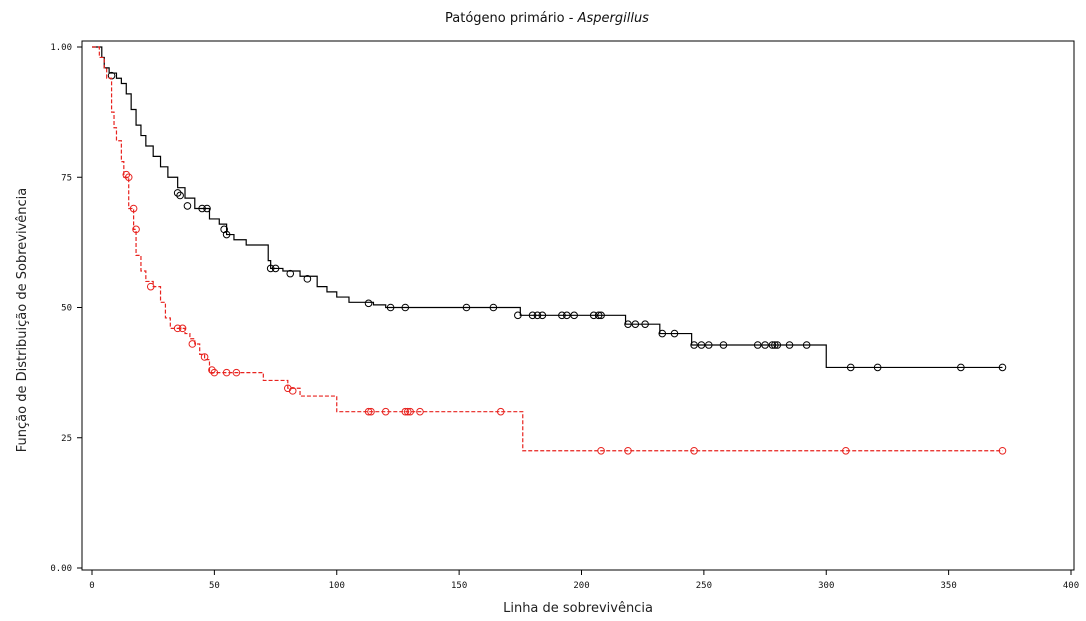 The height and width of the screenshot is (621, 1086). What do you see at coordinates (511, 18) in the screenshot?
I see `chart-title-prefix: Patógeno primário -` at bounding box center [511, 18].